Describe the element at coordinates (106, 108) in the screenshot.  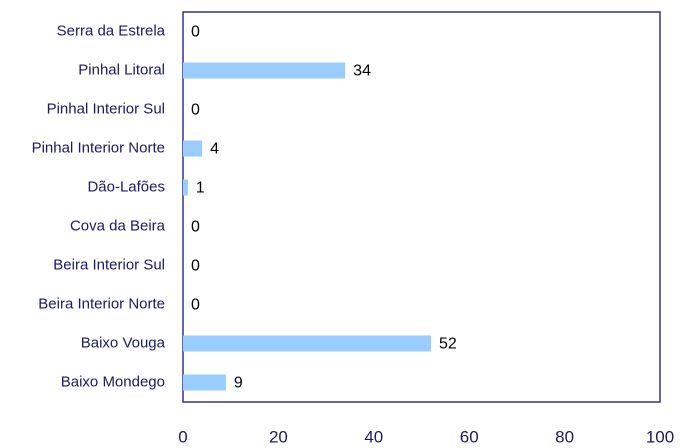
I see `y-tick-label: Pinhal Interior Sul` at that location.